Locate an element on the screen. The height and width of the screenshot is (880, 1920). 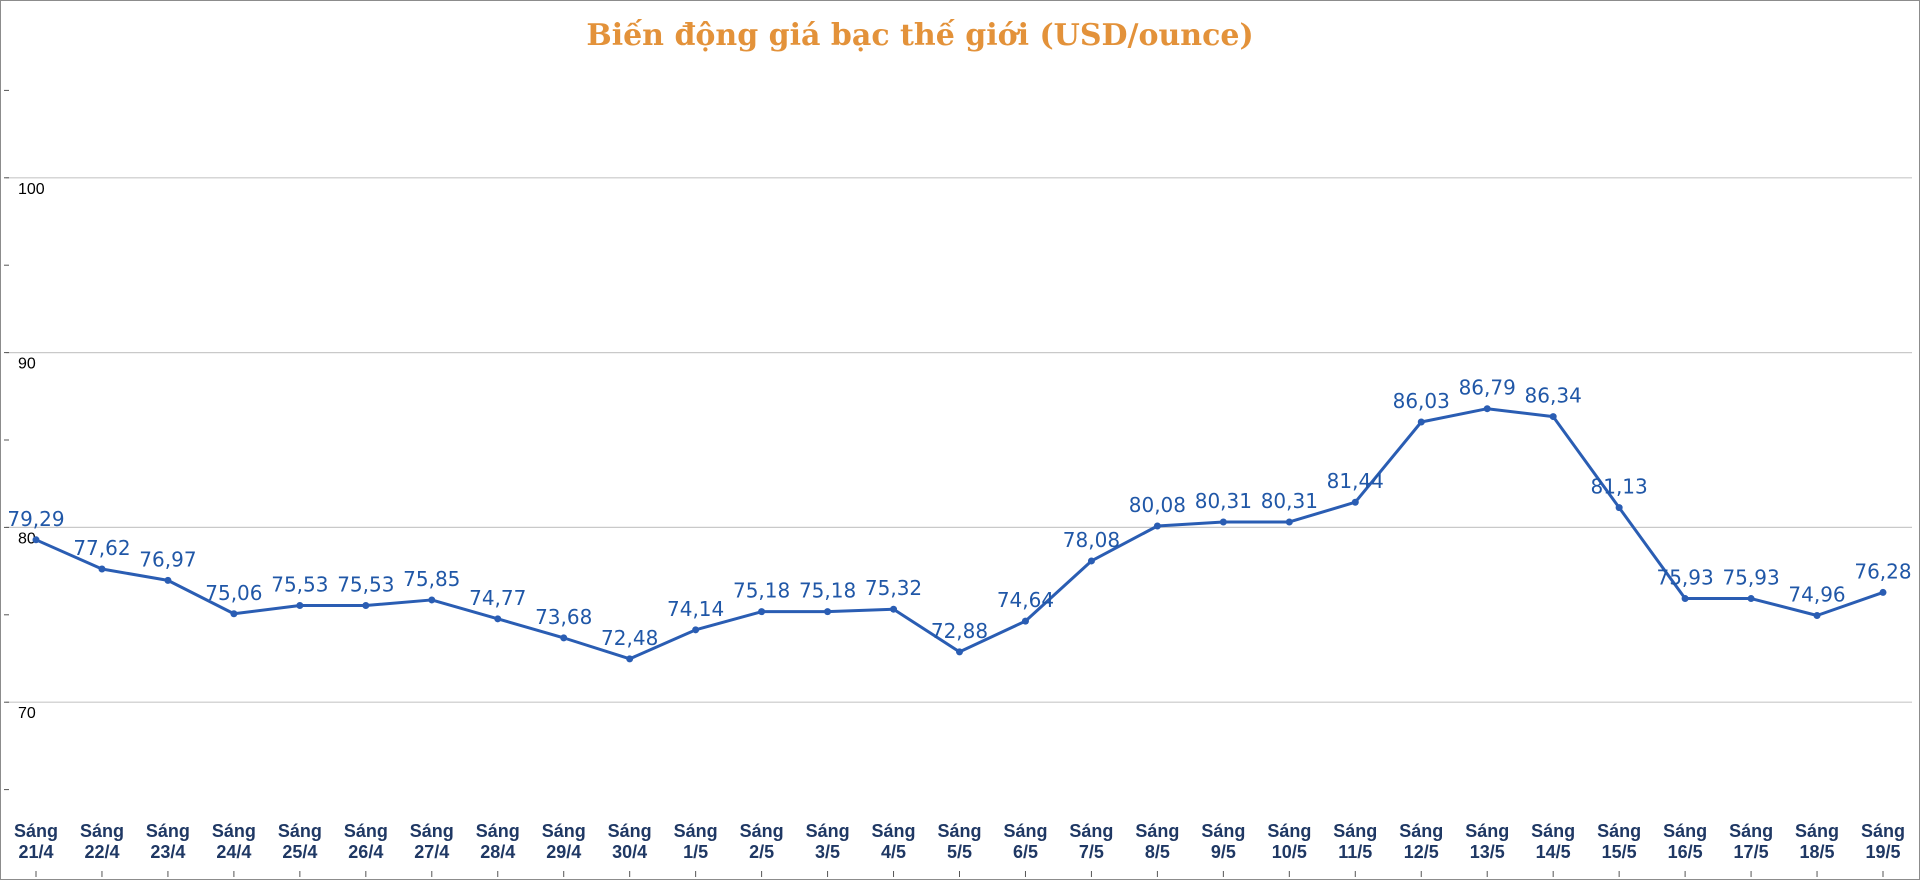
data-label: 81,44 is located at coordinates (1355, 481).